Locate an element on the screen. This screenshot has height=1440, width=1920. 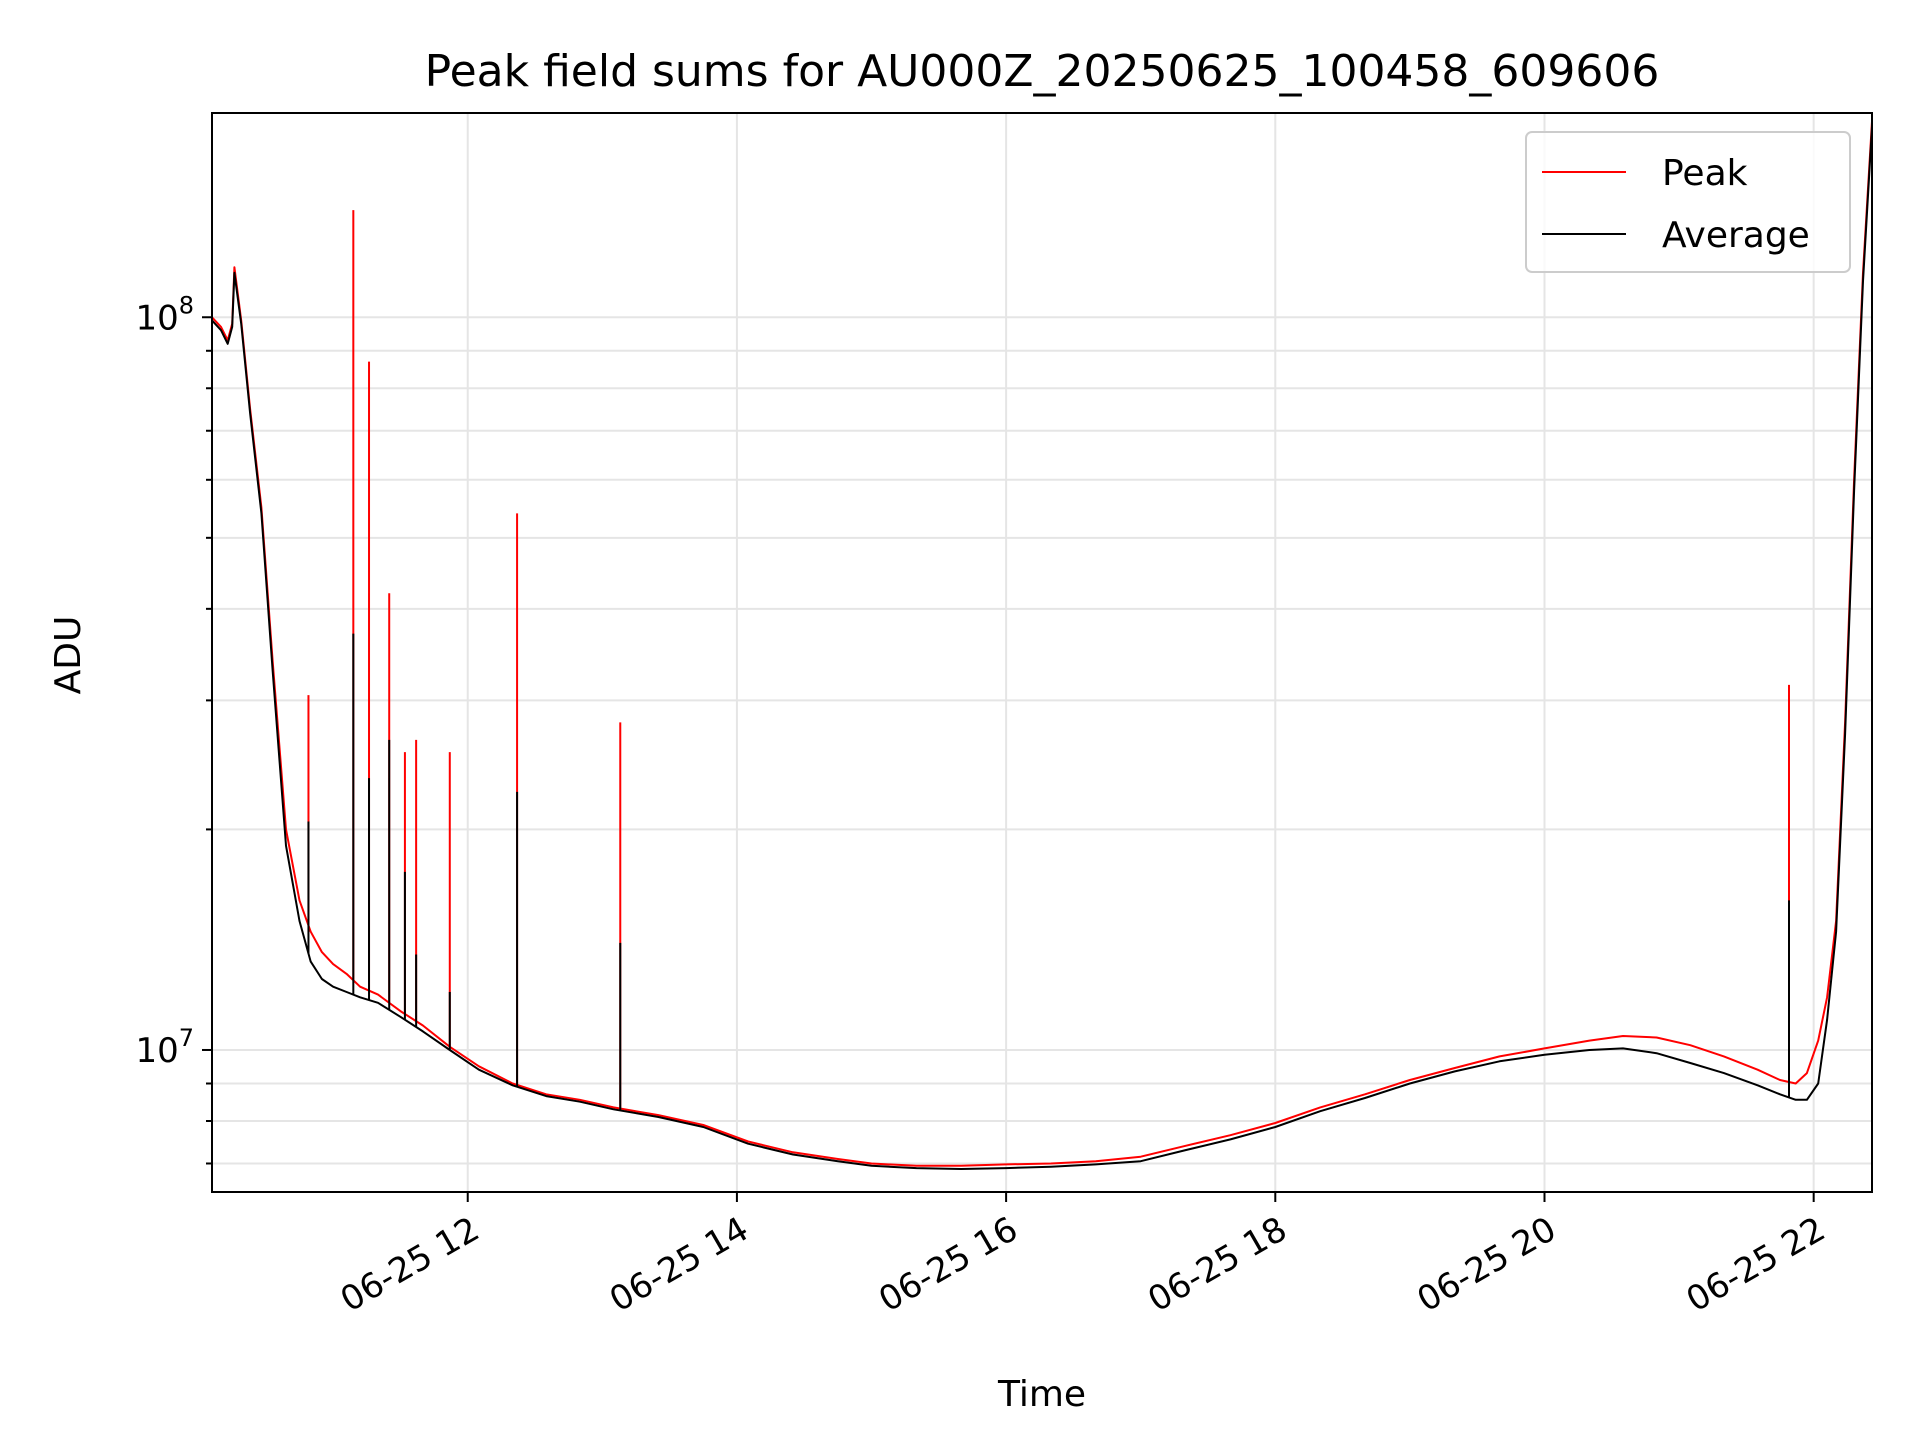
y-tick-label: 10⁷ is located at coordinates (164, 1047).